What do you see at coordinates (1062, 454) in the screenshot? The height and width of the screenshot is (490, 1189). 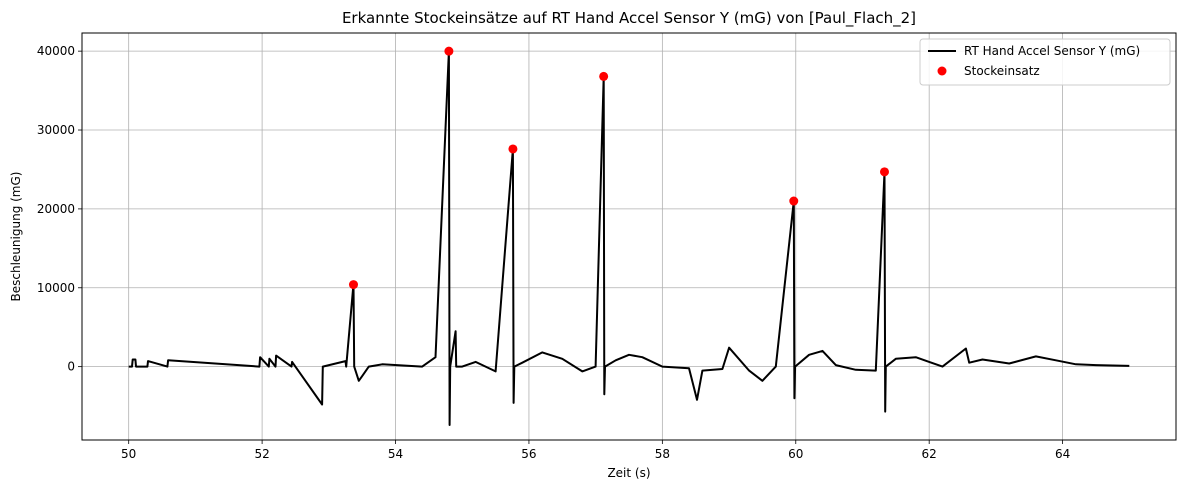 I see `x-tick-label: 64` at bounding box center [1062, 454].